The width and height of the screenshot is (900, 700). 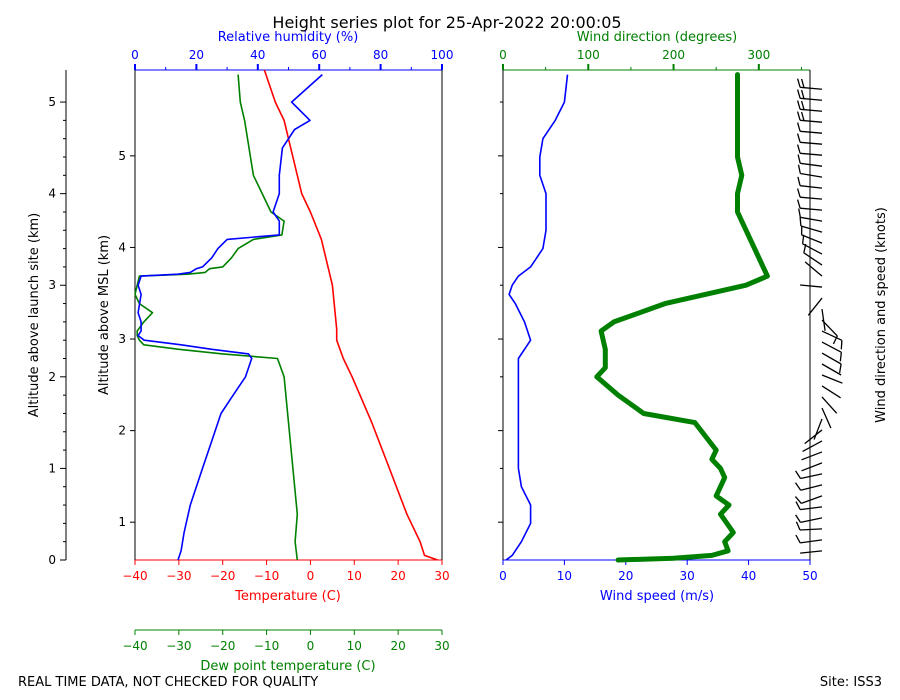 What do you see at coordinates (851, 682) in the screenshot?
I see `site-label: Site: ISS3` at bounding box center [851, 682].